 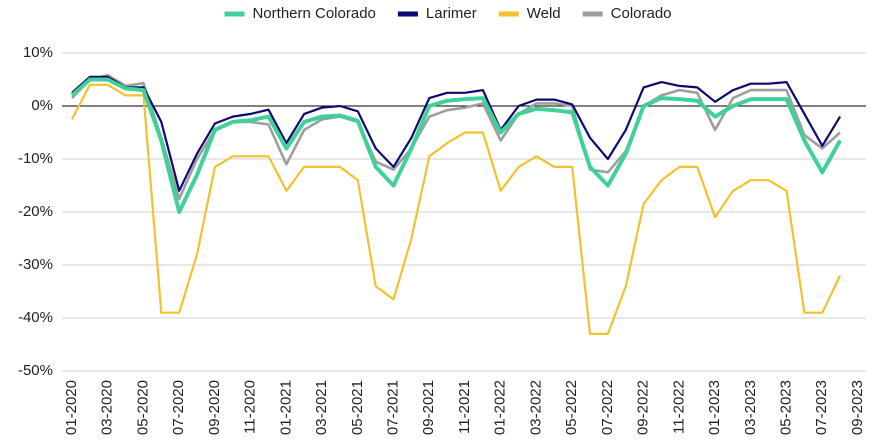 I want to click on x-tick-label: 07-2021, so click(x=393, y=407).